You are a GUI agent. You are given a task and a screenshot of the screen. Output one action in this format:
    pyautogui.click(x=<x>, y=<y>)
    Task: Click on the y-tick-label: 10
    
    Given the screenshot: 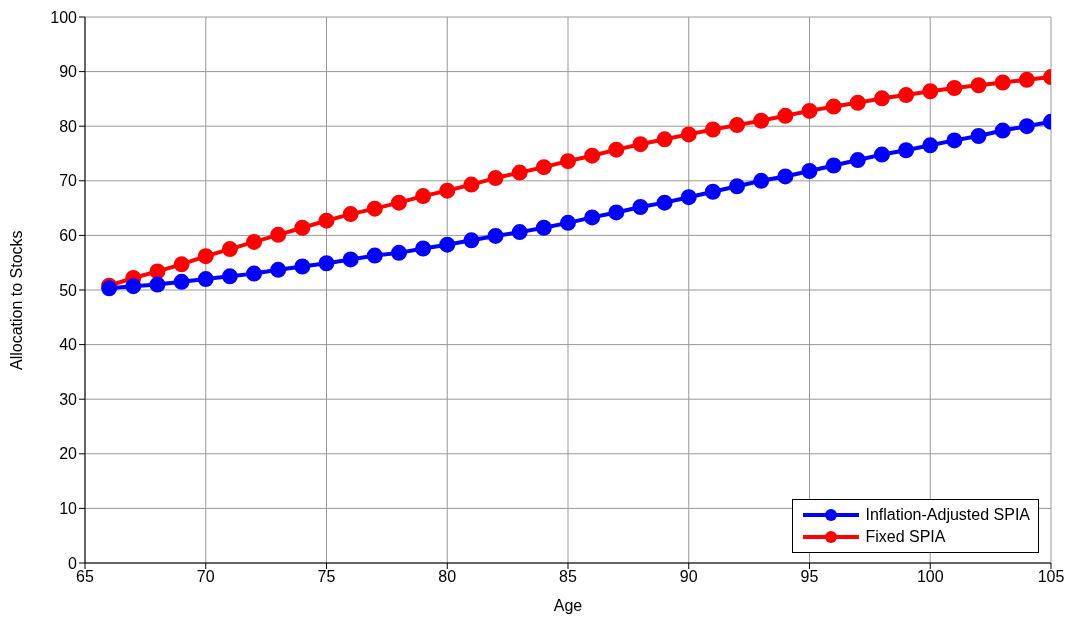 What is the action you would take?
    pyautogui.click(x=68, y=509)
    